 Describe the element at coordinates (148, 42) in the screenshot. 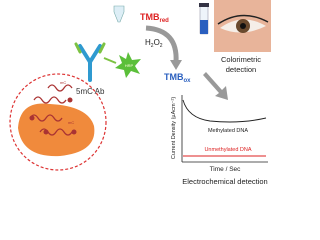

I see `chem: H` at that location.